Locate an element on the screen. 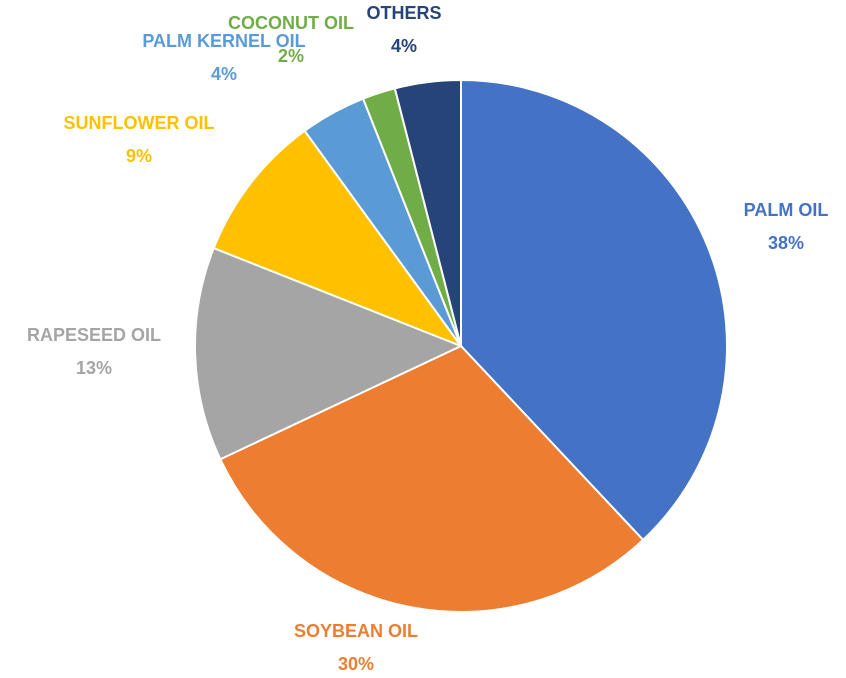 Image resolution: width=846 pixels, height=678 pixels. data-label-name: PALM KERNEL OIL is located at coordinates (223, 41).